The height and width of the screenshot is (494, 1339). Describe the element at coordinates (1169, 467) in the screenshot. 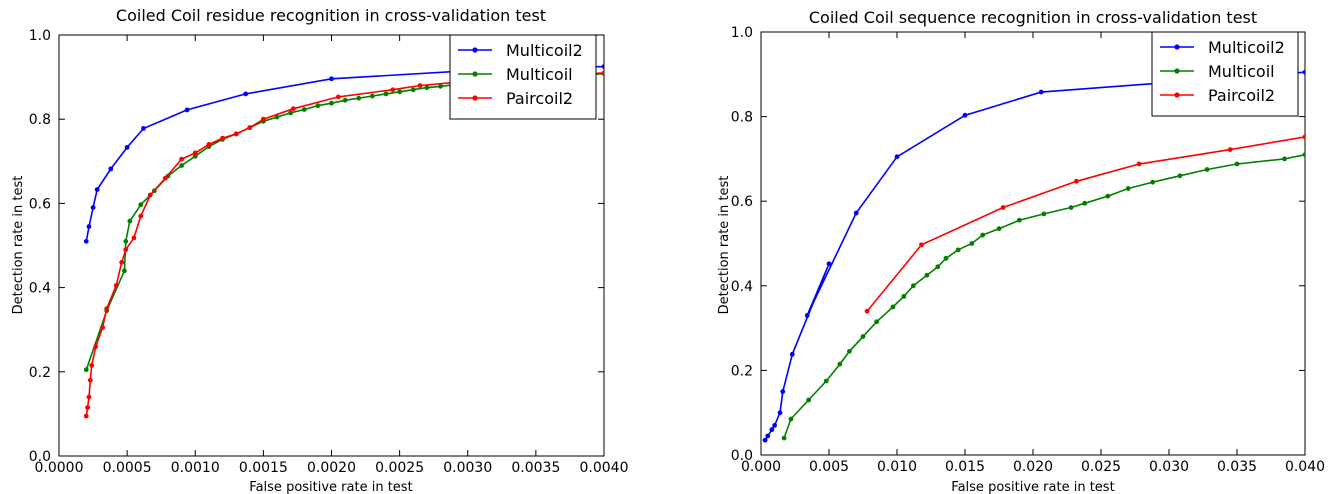

I see `x-tick-label: 0.030` at that location.